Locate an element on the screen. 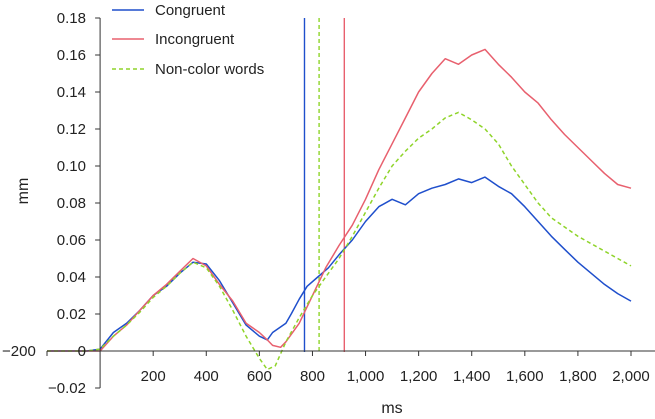  legend-label-incongruent: Incongruent is located at coordinates (195, 39).